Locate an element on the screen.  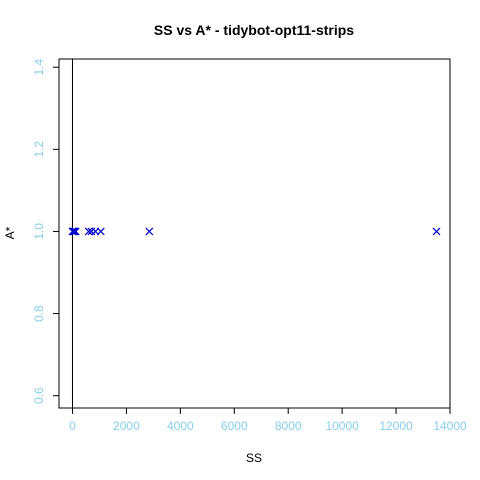
data-points is located at coordinates (254, 231).